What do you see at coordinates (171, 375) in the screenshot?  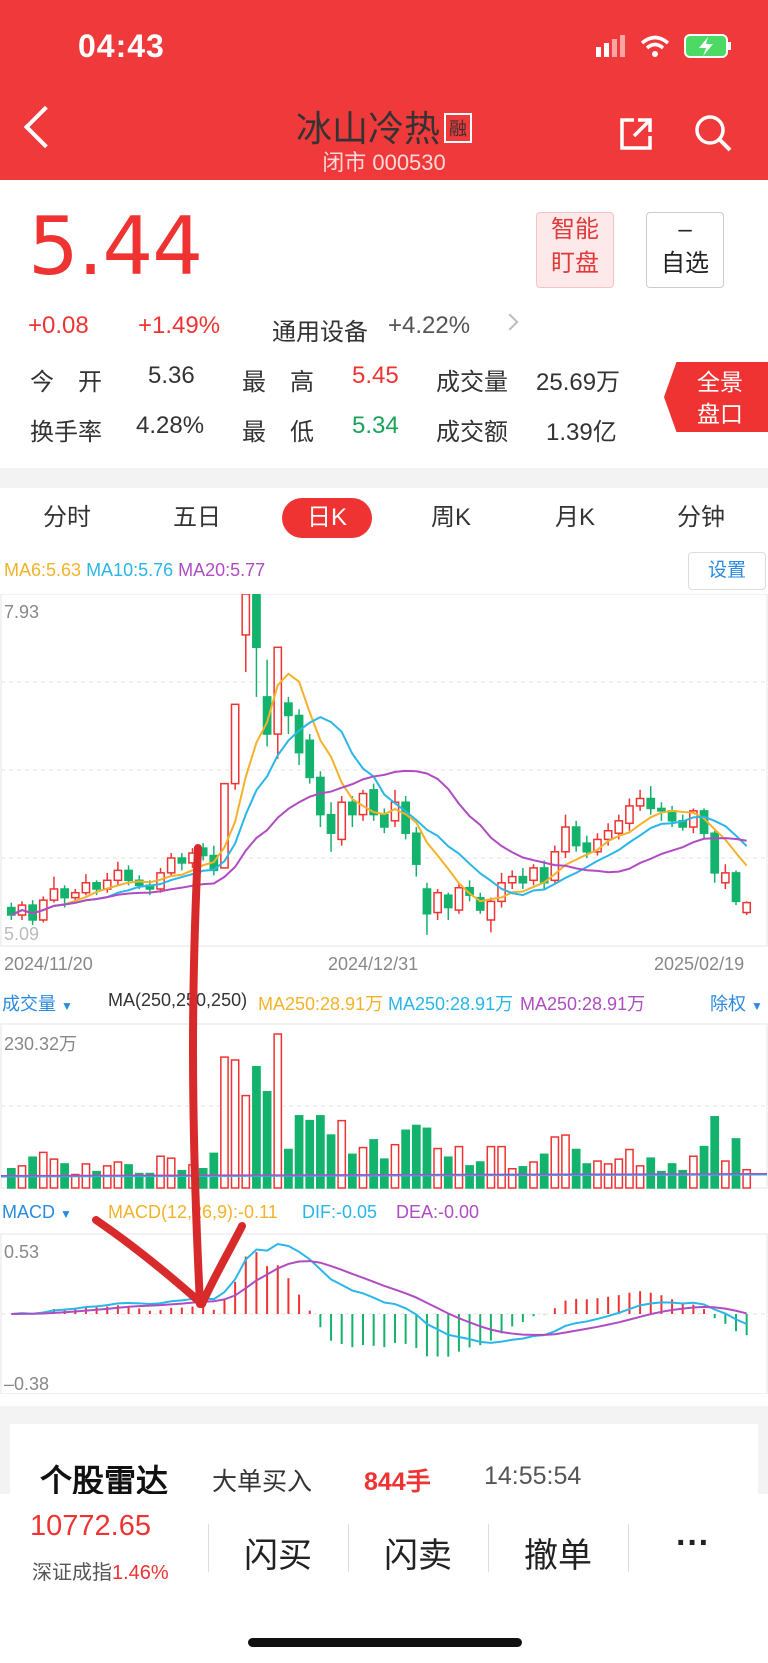 I see `open-value: 5.36` at bounding box center [171, 375].